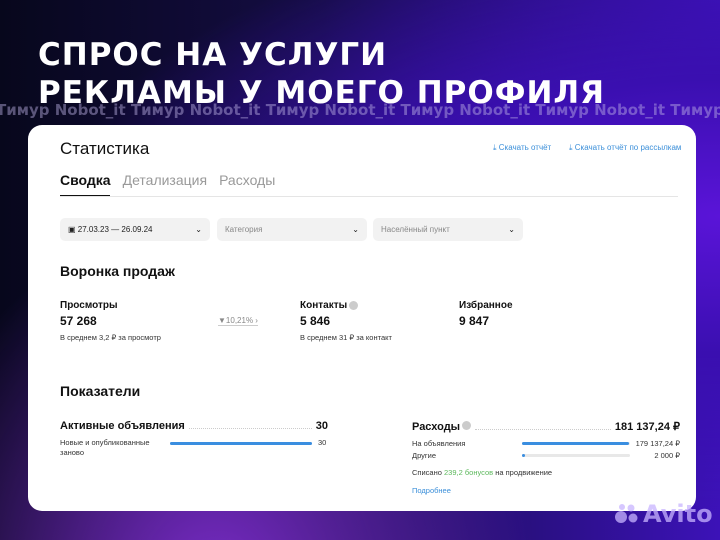 This screenshot has height=540, width=720. Describe the element at coordinates (626, 513) in the screenshot. I see `avito-dots-icon` at that location.